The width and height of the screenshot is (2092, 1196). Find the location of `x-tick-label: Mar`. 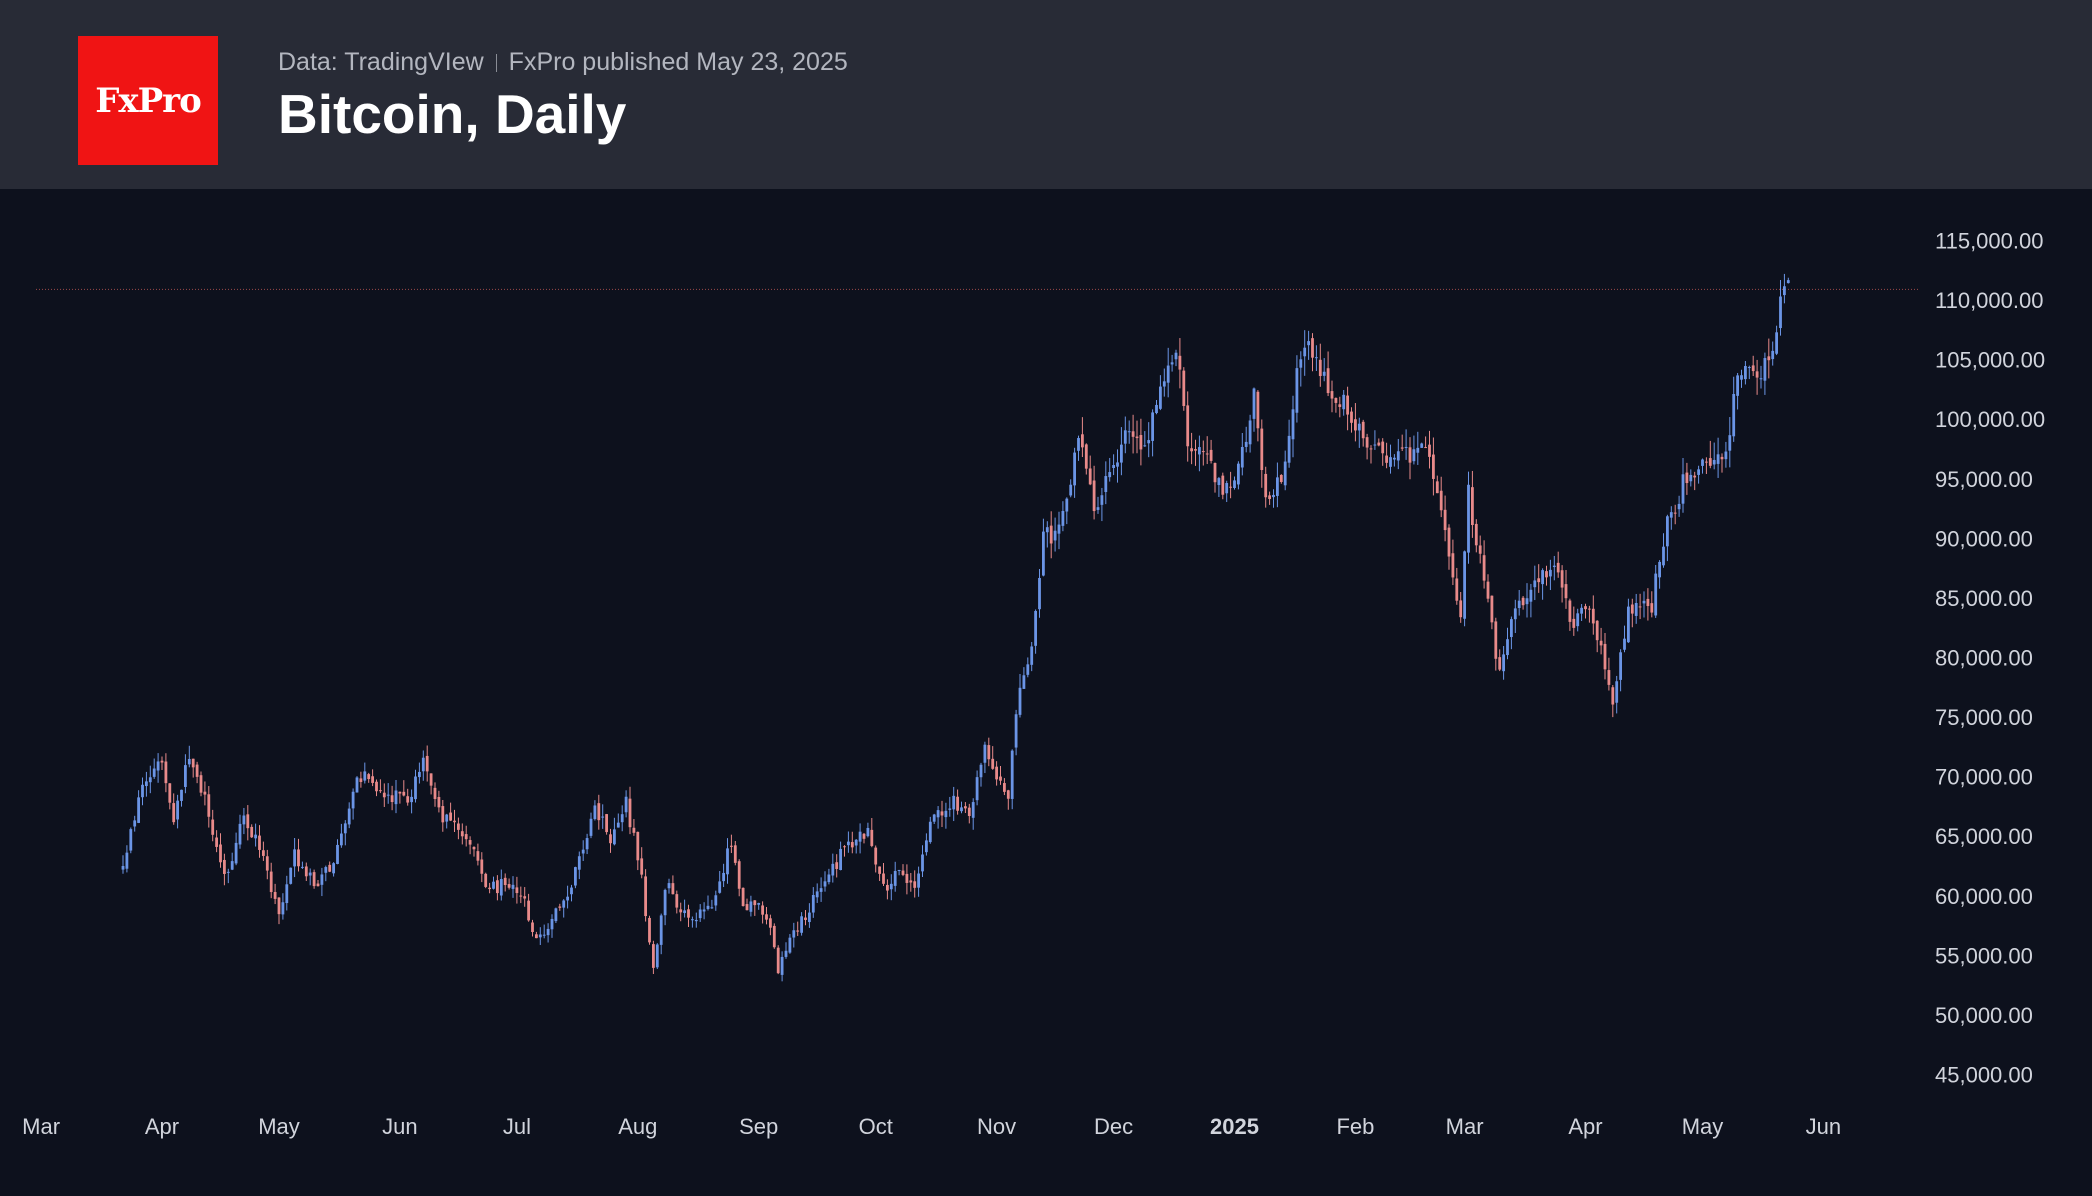

x-tick-label: Mar is located at coordinates (41, 1126).